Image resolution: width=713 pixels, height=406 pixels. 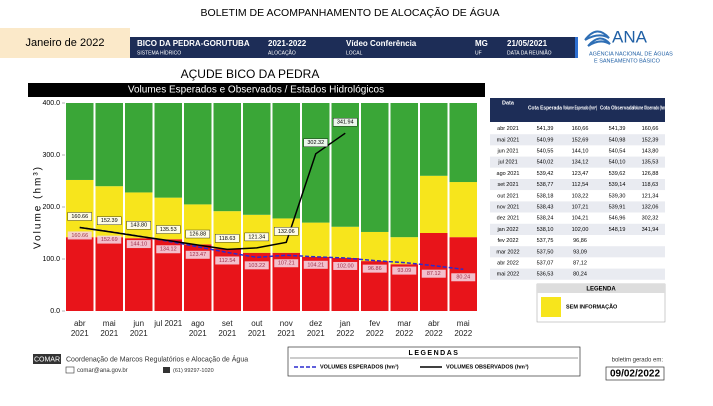 What do you see at coordinates (478, 53) in the screenshot?
I see `field-label: UF` at bounding box center [478, 53].